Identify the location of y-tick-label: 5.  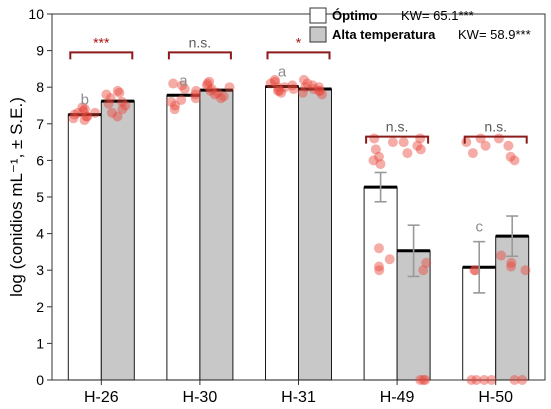
(40, 197).